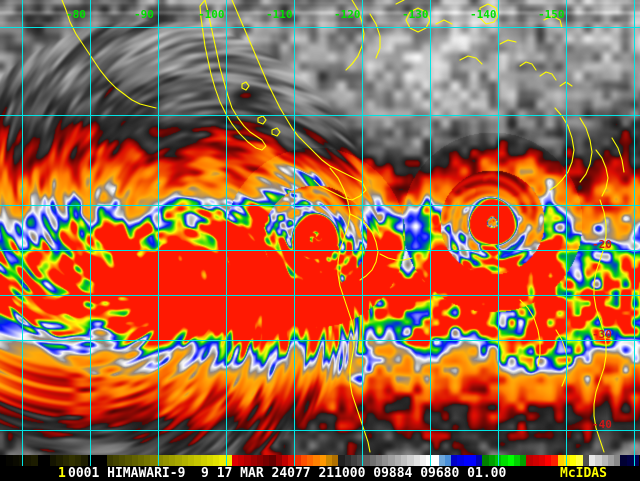  Describe the element at coordinates (347, 14) in the screenshot. I see `longitude-label: -120` at that location.